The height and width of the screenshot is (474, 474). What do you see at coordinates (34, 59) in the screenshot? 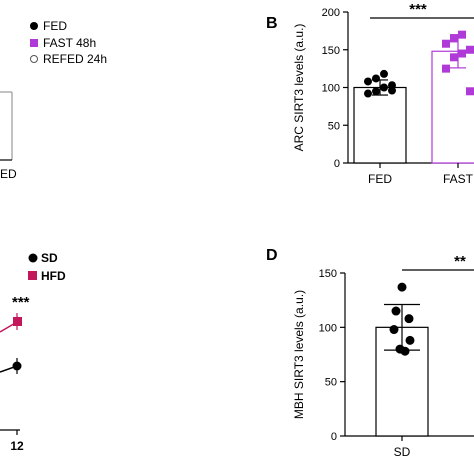
I see `legend-marker-refed` at bounding box center [34, 59].